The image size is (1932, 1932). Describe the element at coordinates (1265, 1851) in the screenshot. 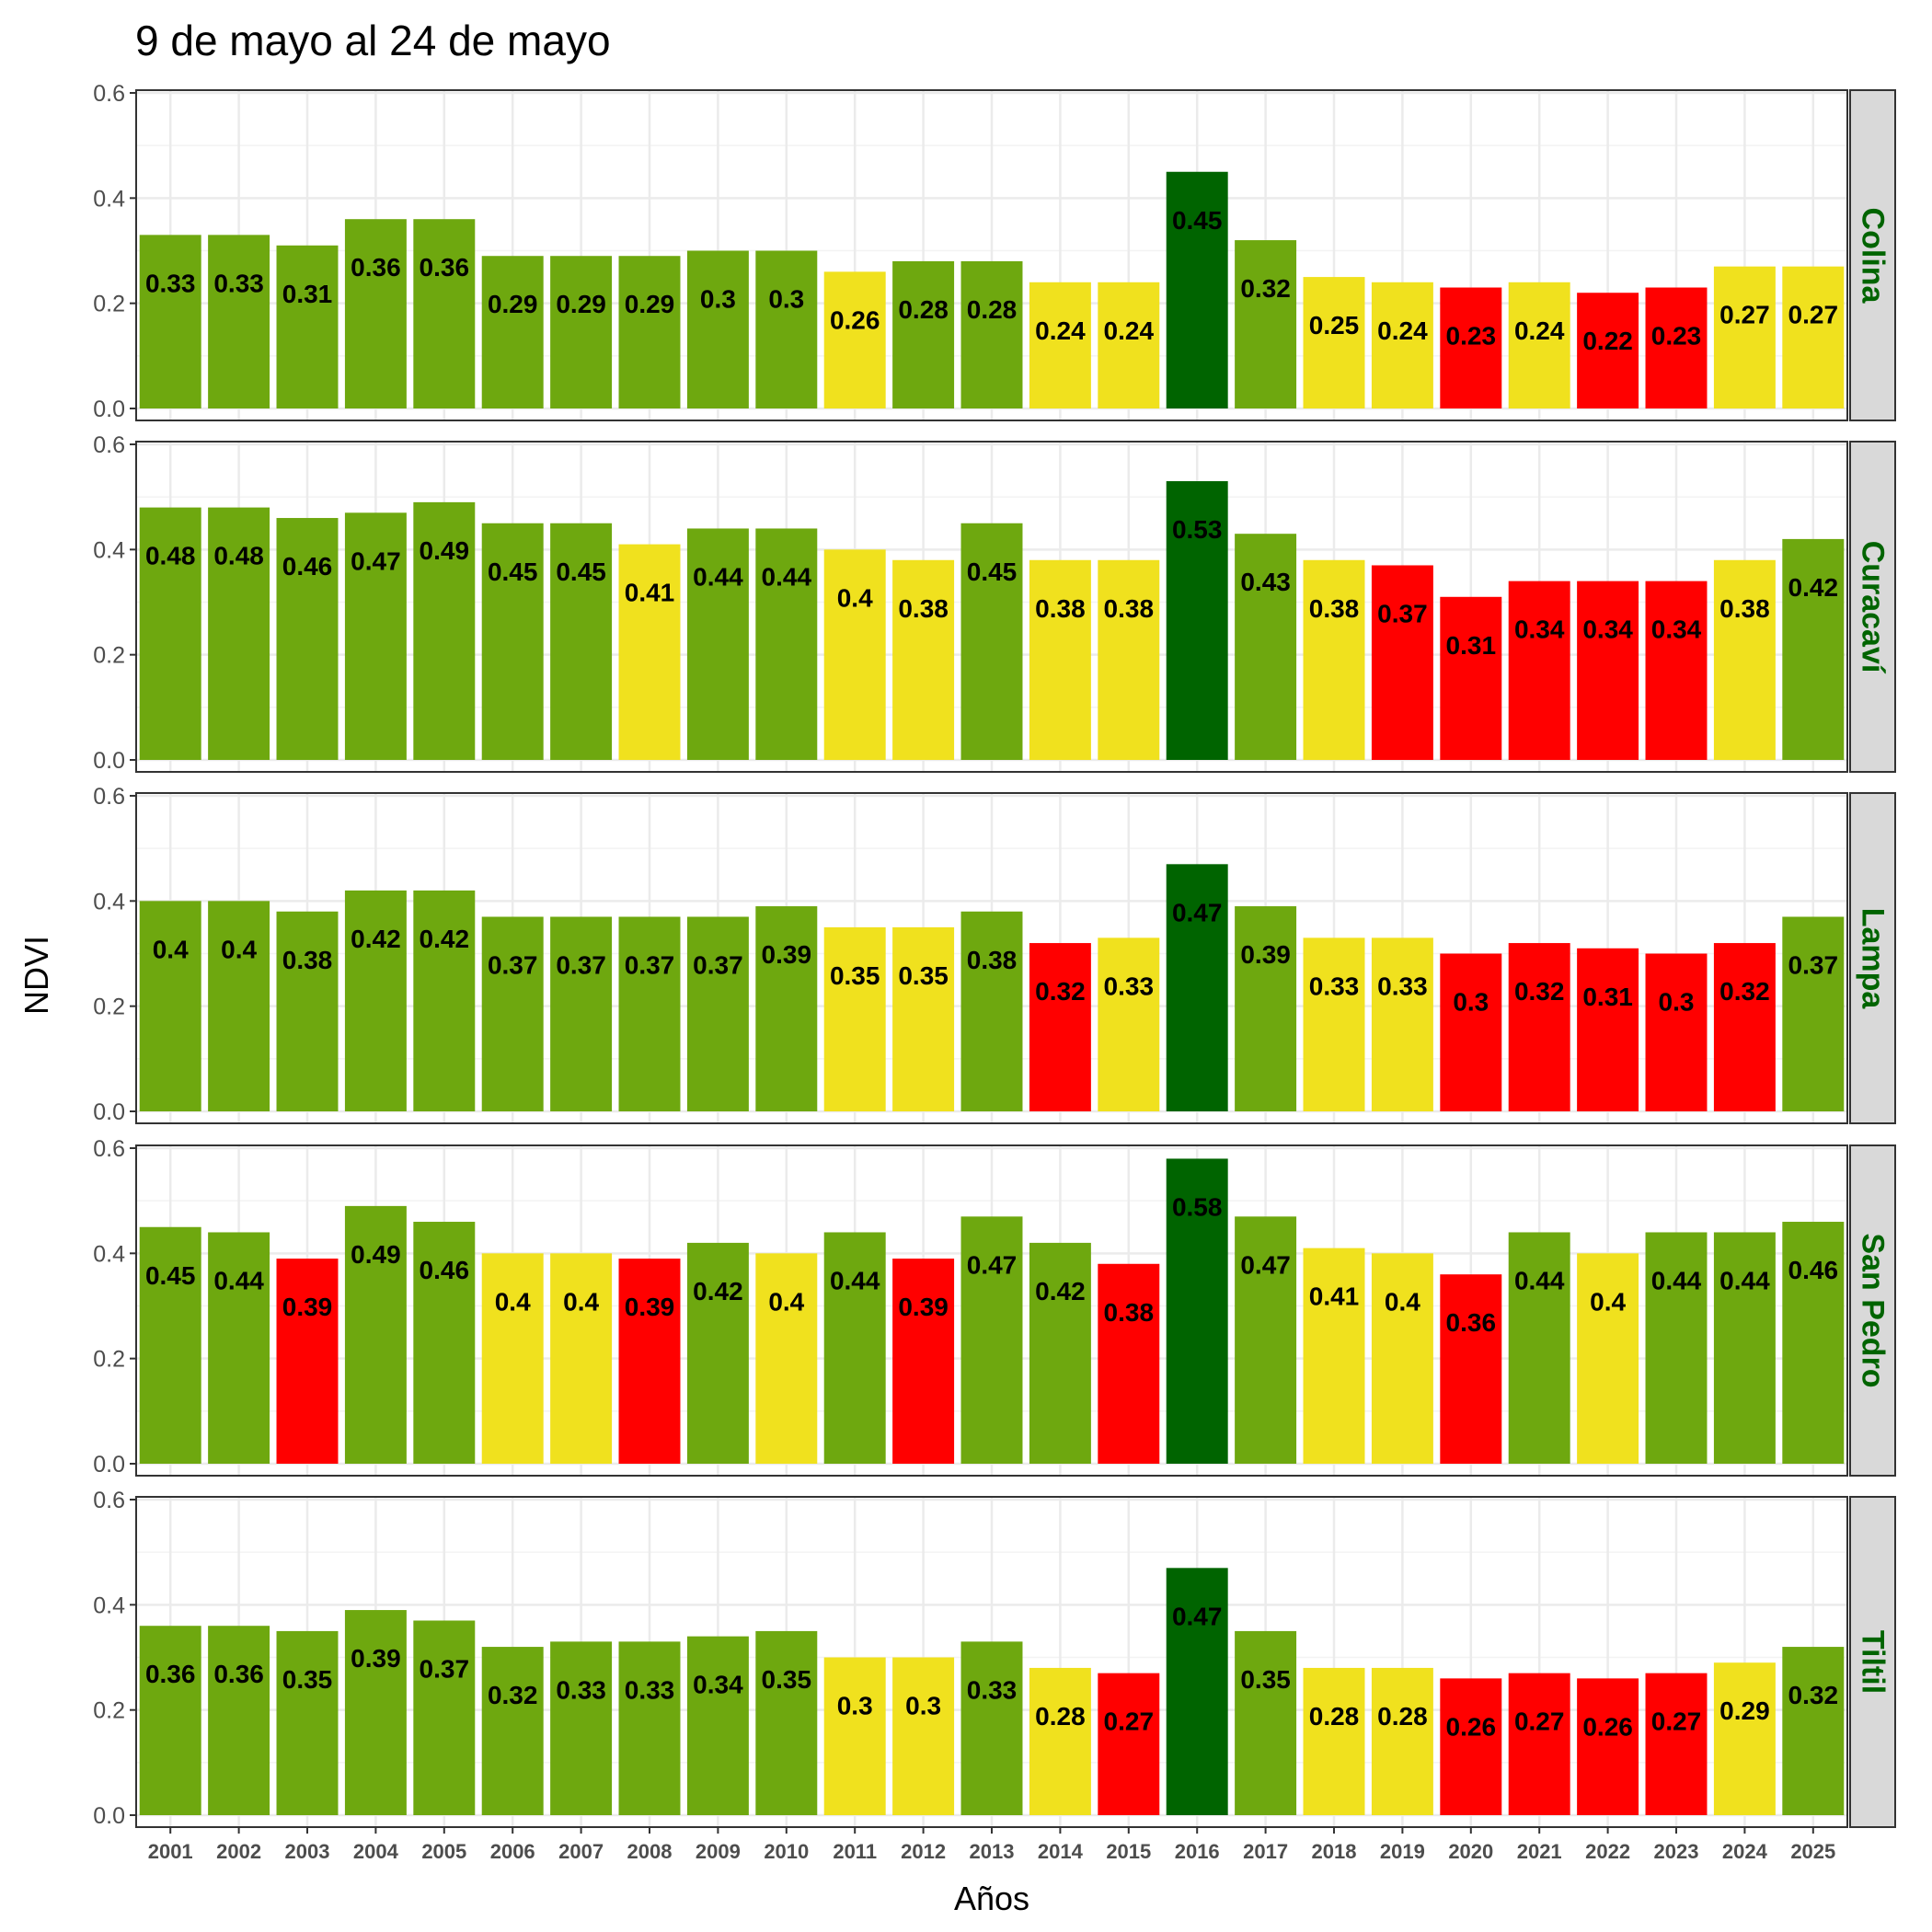

I see `x-tick-label: 2017` at that location.